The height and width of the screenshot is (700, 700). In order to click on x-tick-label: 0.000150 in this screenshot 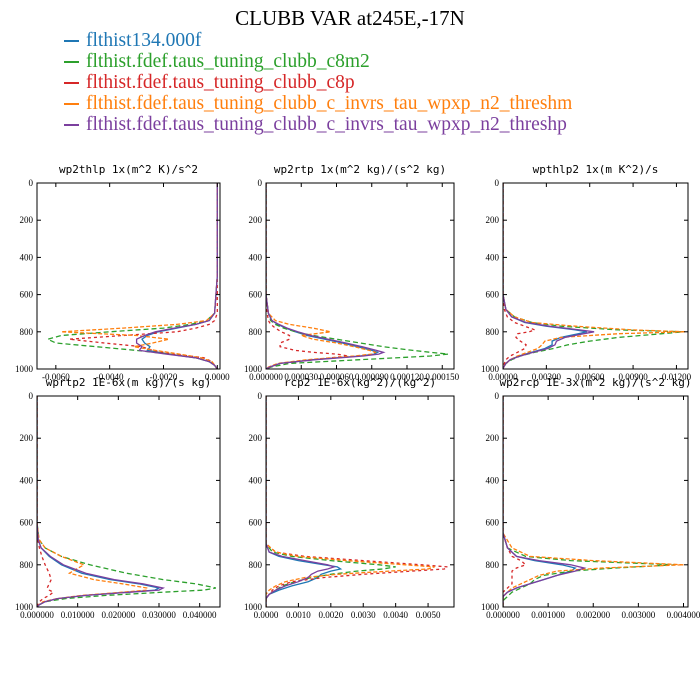, I will do `click(442, 377)`.